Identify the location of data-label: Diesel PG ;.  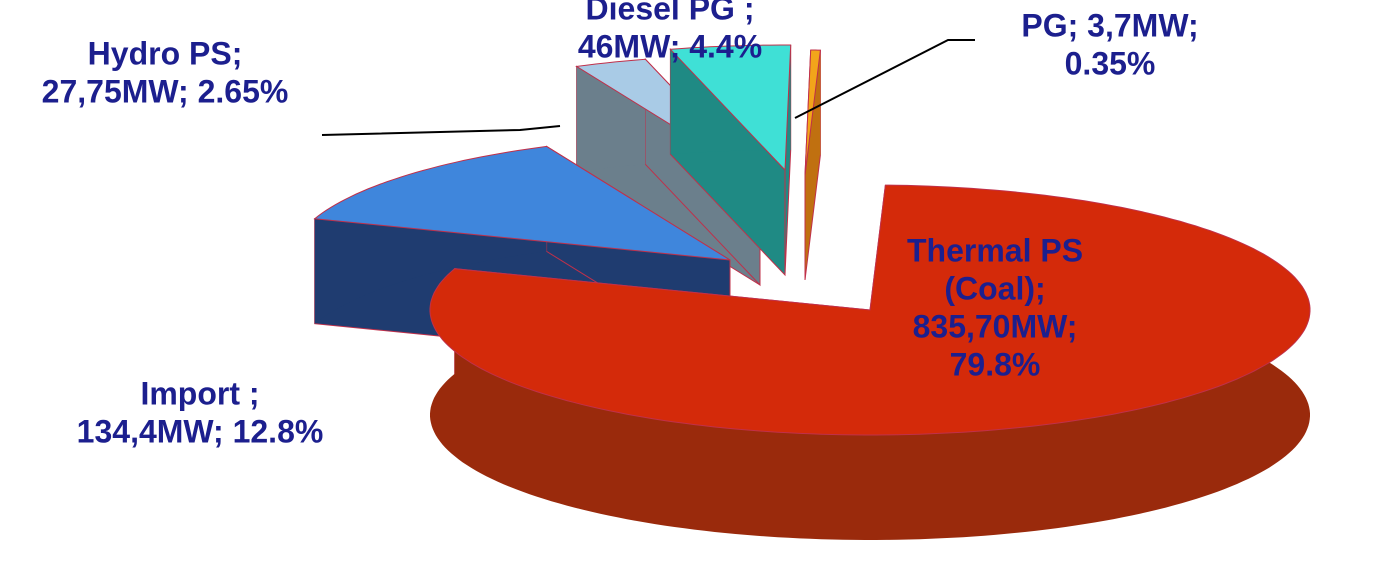
(670, 13).